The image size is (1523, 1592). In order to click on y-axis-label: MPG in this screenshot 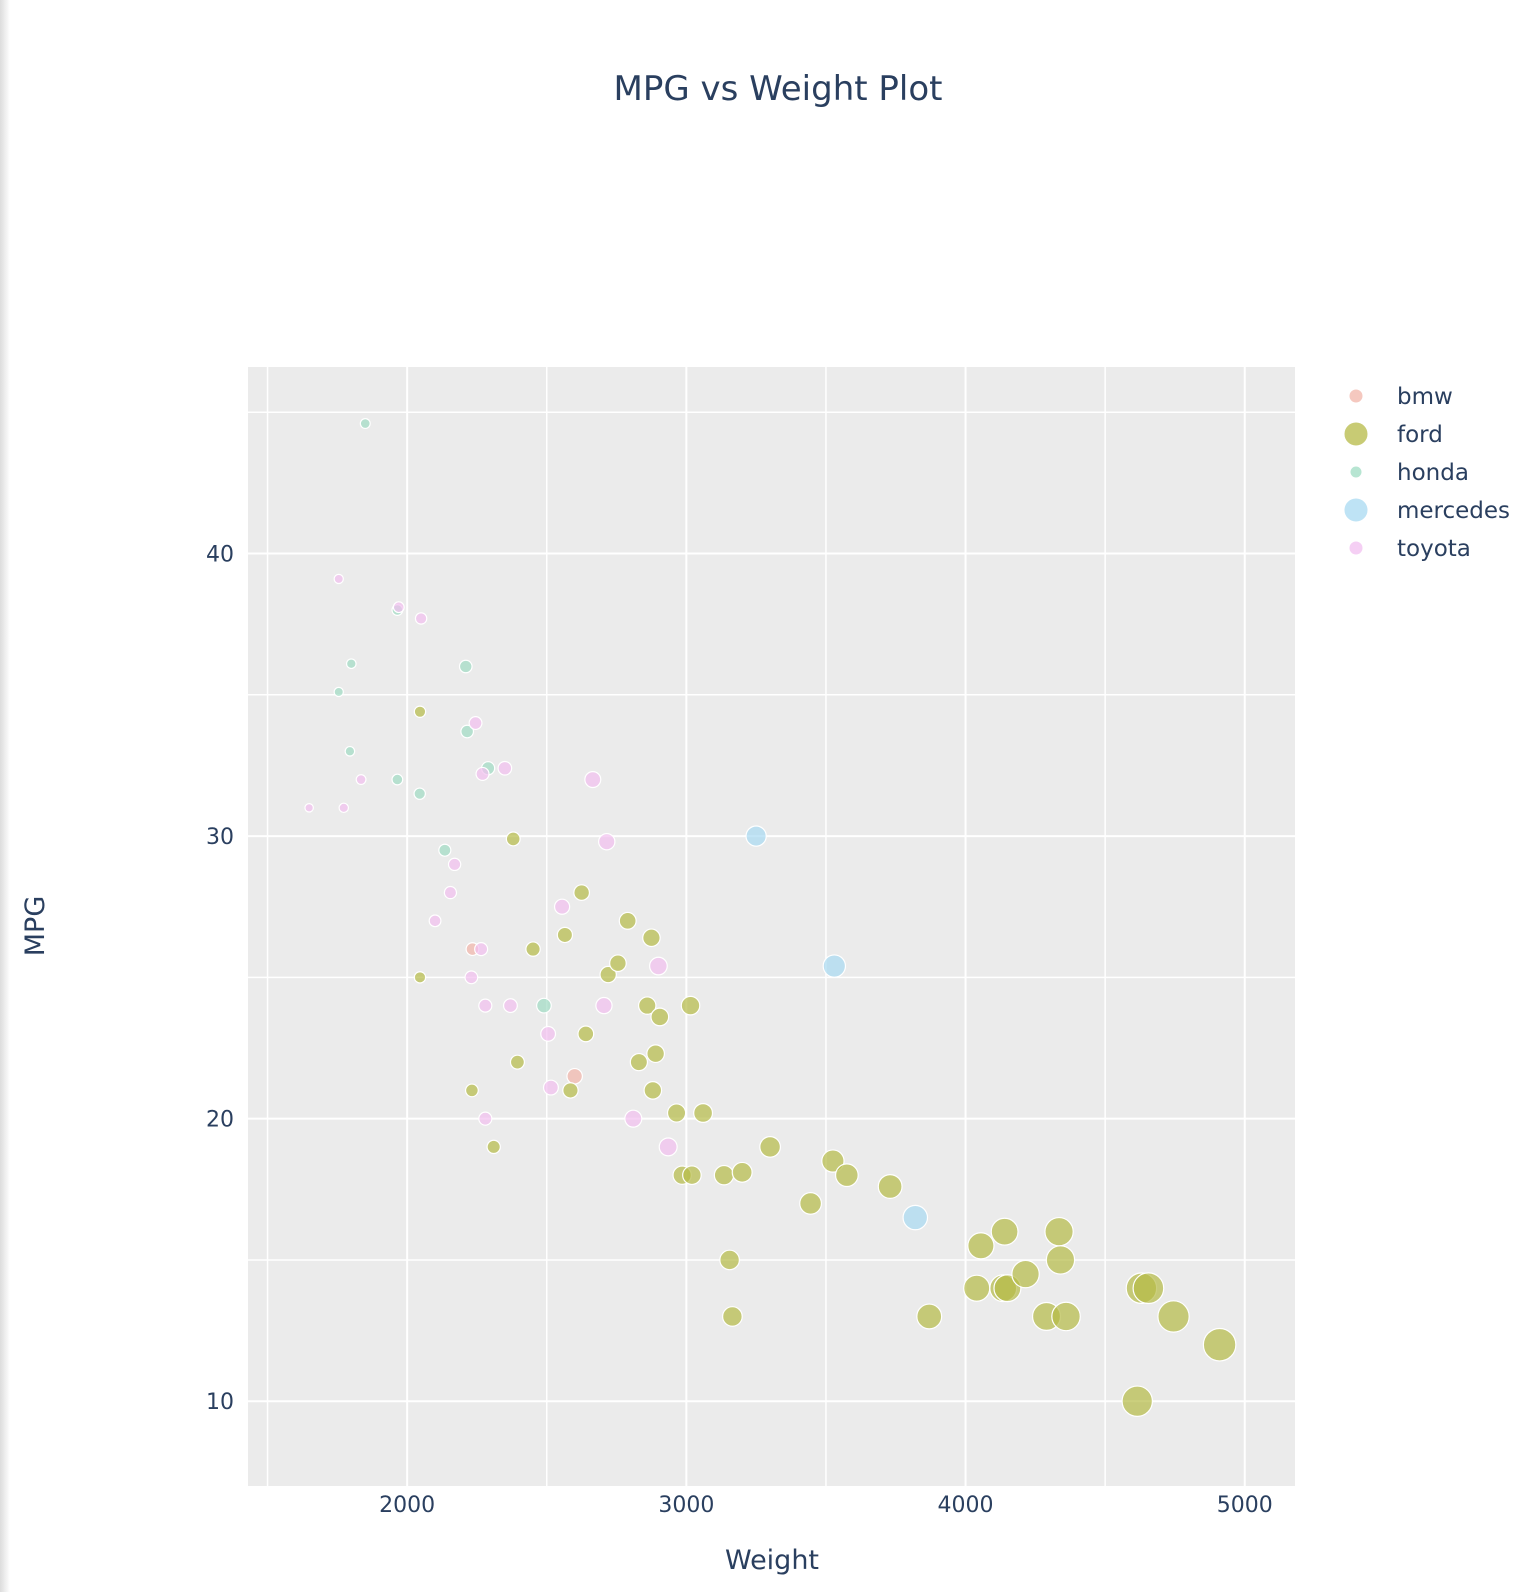, I will do `click(35, 926)`.